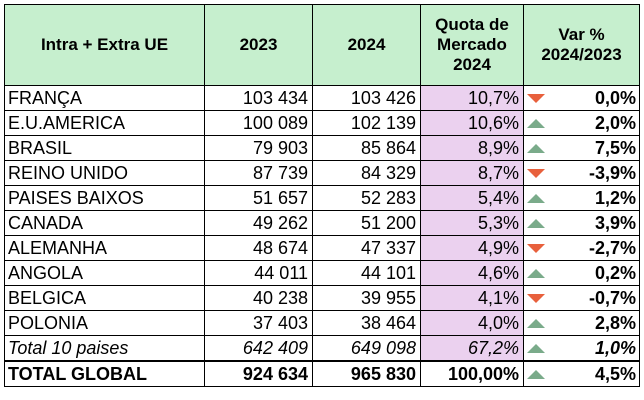 The width and height of the screenshot is (644, 400). What do you see at coordinates (258, 373) in the screenshot?
I see `total-2023: 924 634` at bounding box center [258, 373].